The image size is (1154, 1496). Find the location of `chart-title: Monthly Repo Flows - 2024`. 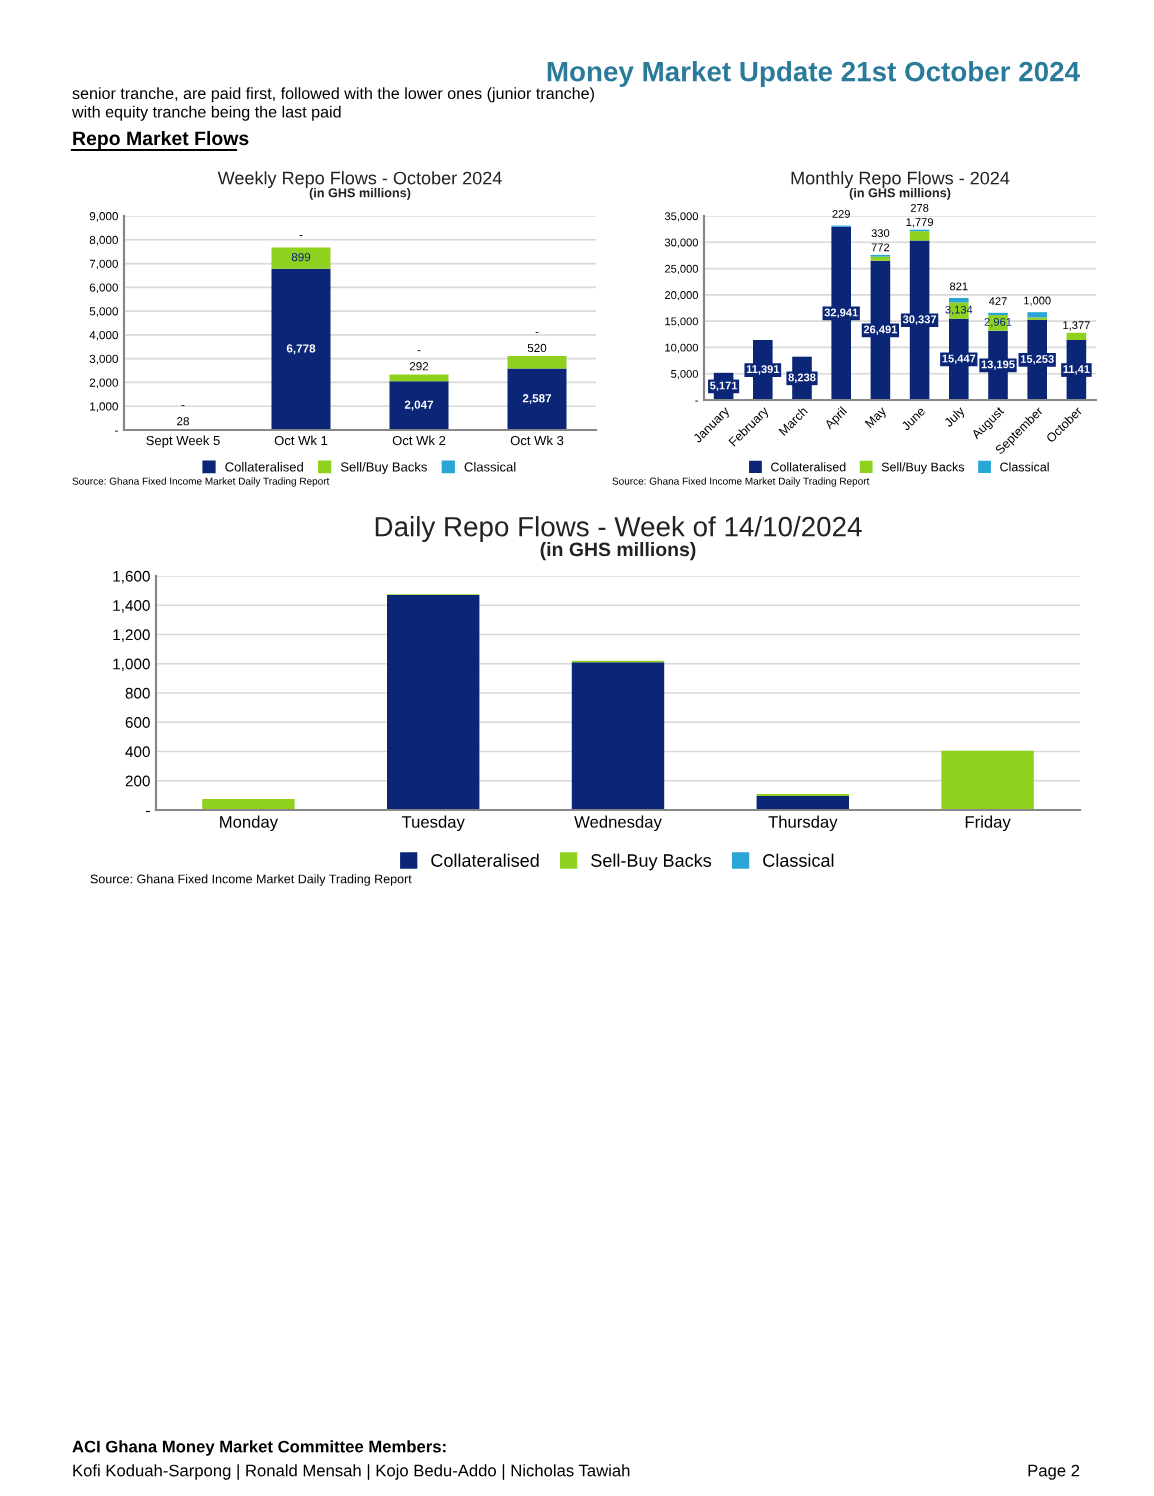

chart-title: Monthly Repo Flows - 2024 is located at coordinates (900, 179).